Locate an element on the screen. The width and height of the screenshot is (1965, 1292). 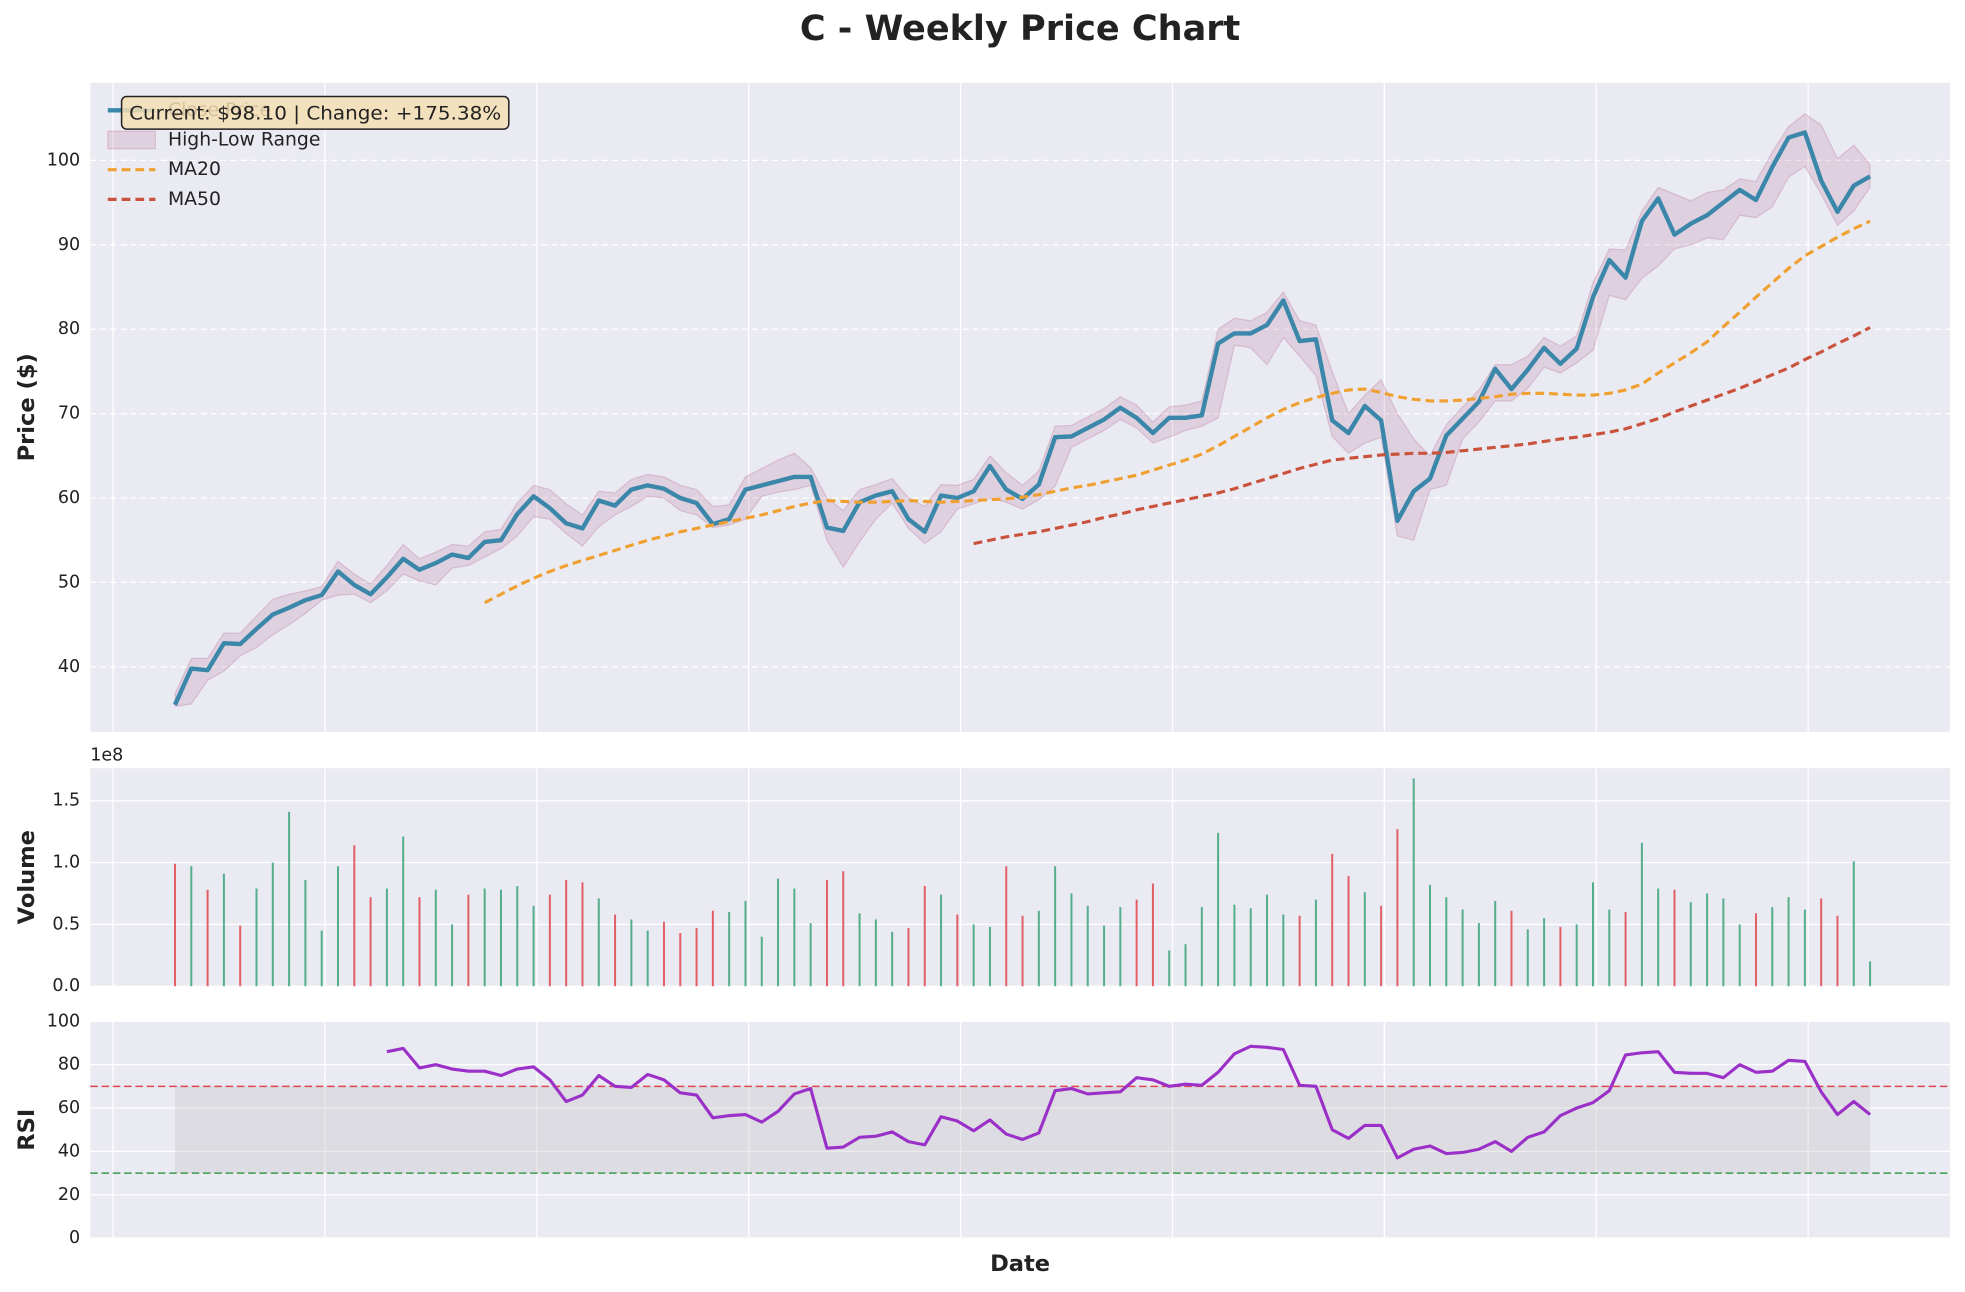
legend-label: MA50 is located at coordinates (194, 199).